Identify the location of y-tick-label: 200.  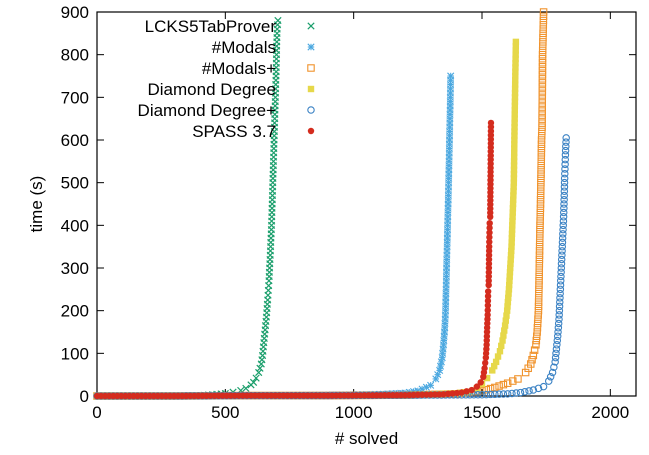
(75, 311).